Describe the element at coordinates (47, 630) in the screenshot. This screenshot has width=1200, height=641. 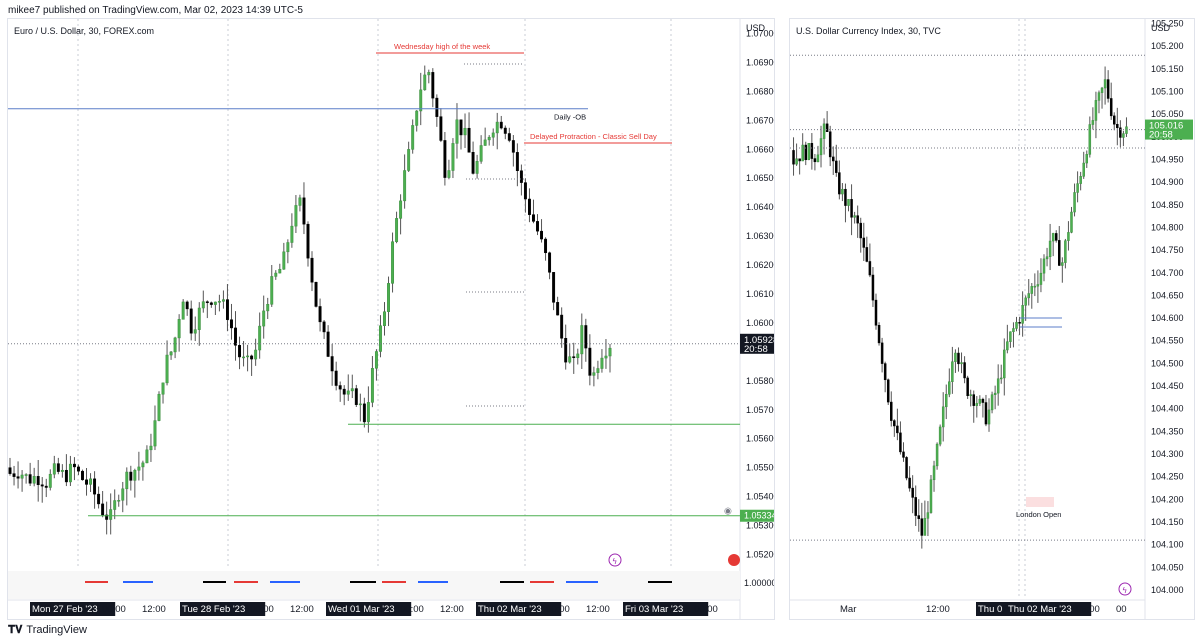
I see `tradingview-logo: 𝐓𝐕 TradingView` at that location.